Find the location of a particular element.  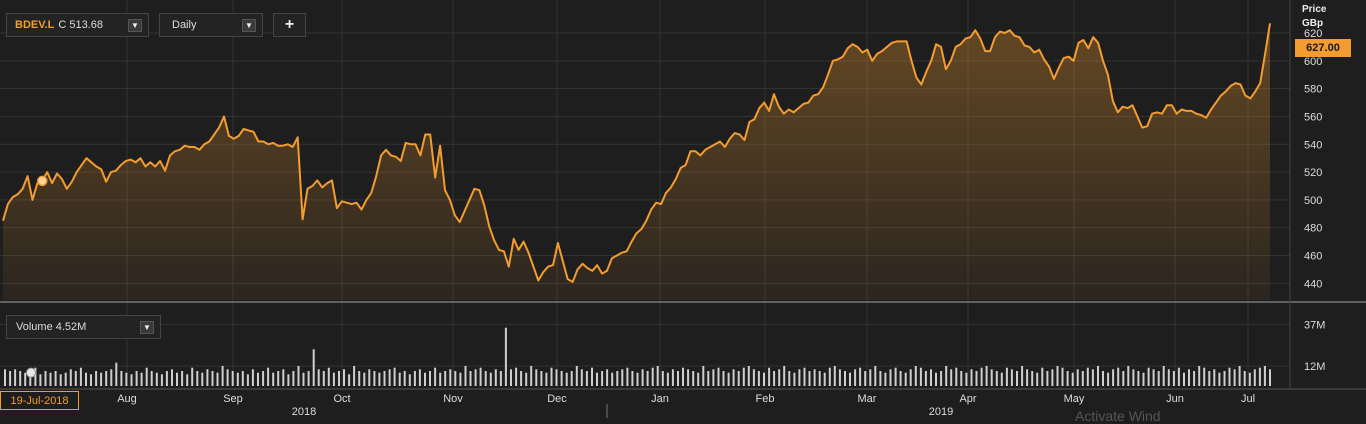

interval-dropdown: Daily ▼ is located at coordinates (211, 25).